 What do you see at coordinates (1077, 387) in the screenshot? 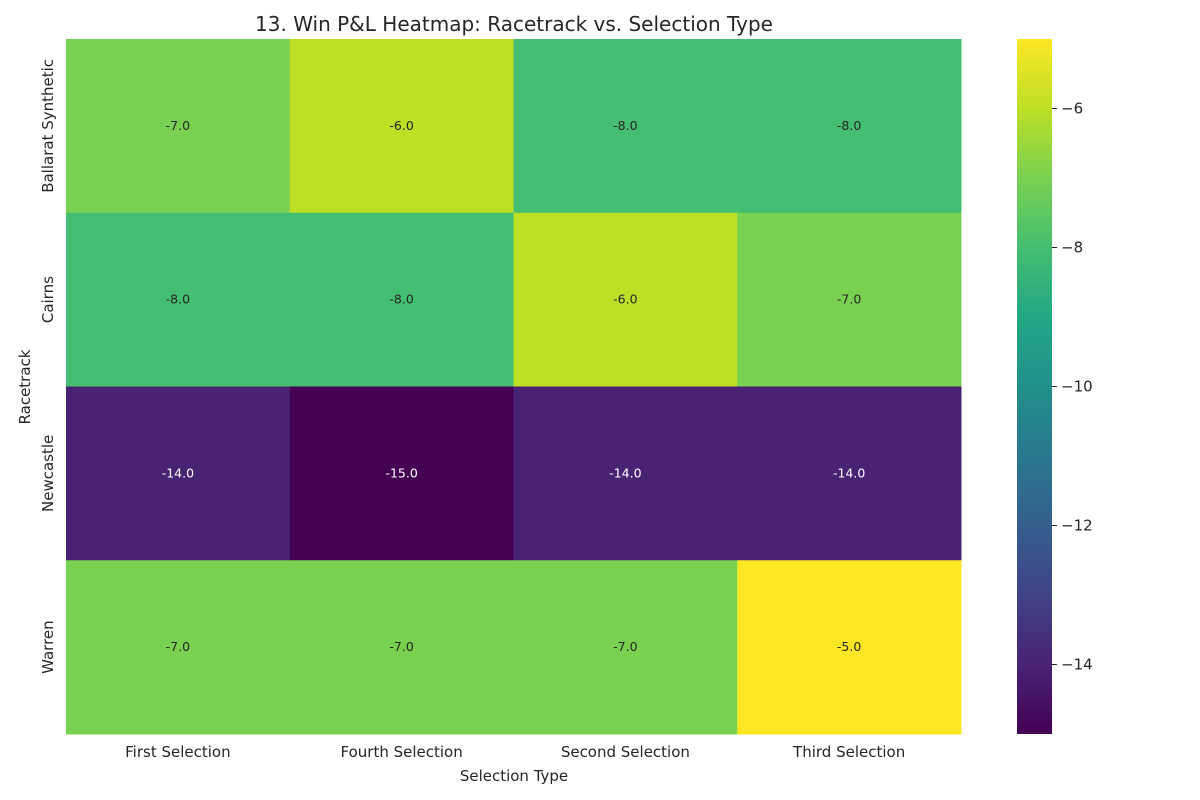
I see `colorbar-tick-label: −10` at bounding box center [1077, 387].